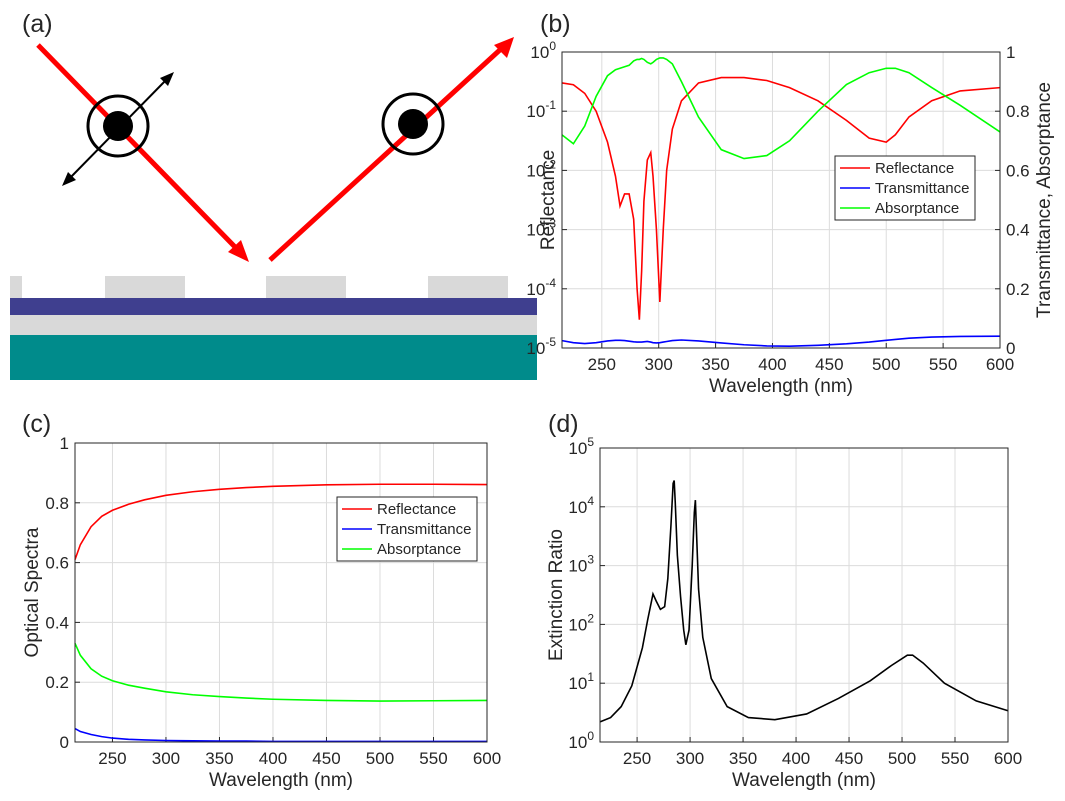  What do you see at coordinates (550, 105) in the screenshot?
I see `tick-exponent: -1` at bounding box center [550, 105].